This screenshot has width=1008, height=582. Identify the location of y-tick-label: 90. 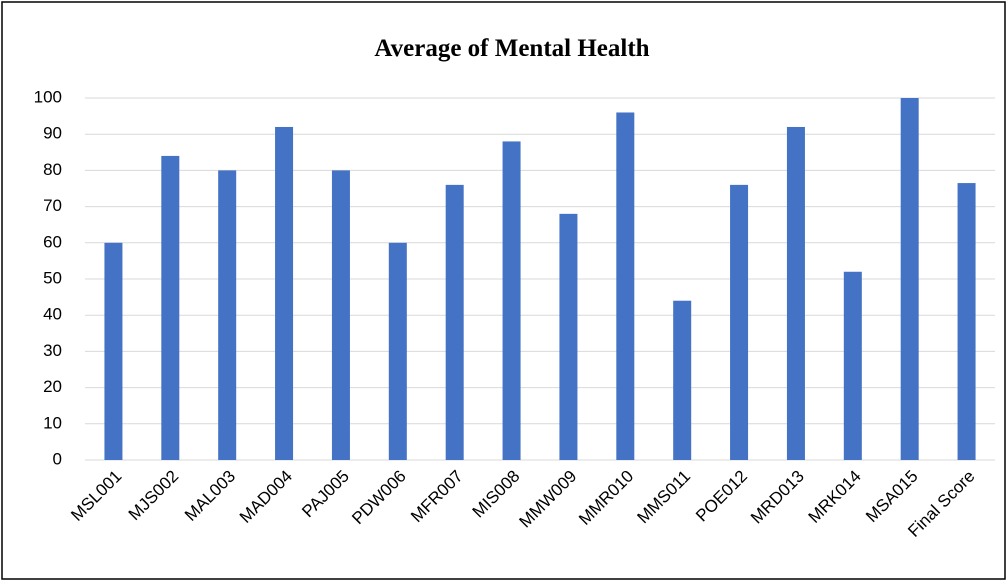
(52, 133).